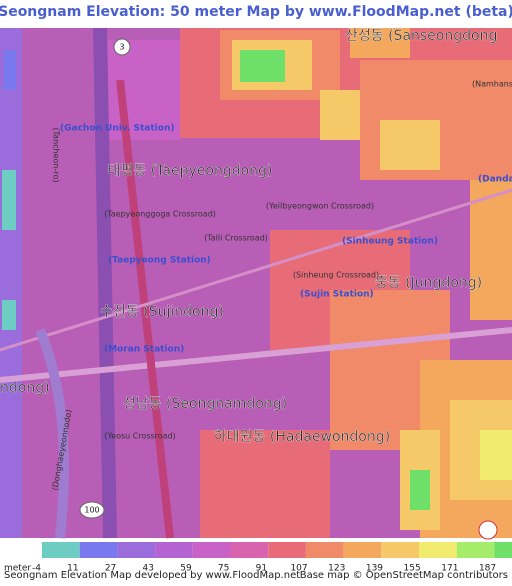 Image resolution: width=512 pixels, height=586 pixels. Describe the element at coordinates (412, 569) in the screenshot. I see `legend-value: 155` at that location.